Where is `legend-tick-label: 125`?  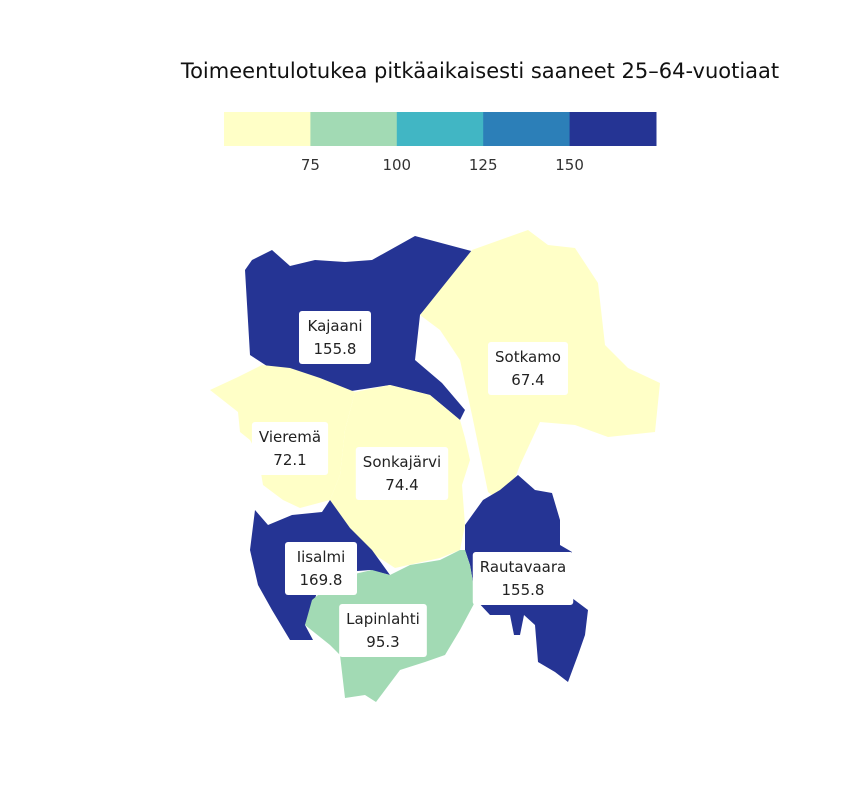 legend-tick-label: 125 is located at coordinates (483, 165).